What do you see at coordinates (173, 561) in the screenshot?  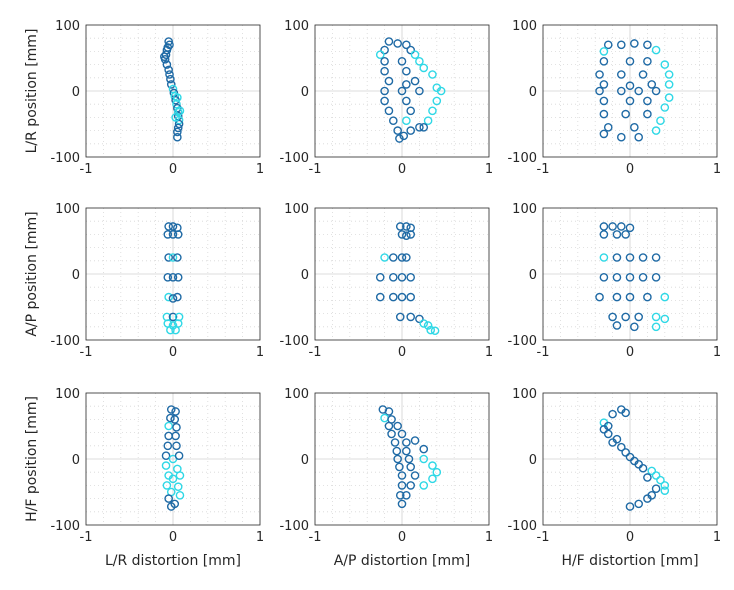 I see `x-axis-label: L/R distortion [mm]` at bounding box center [173, 561].